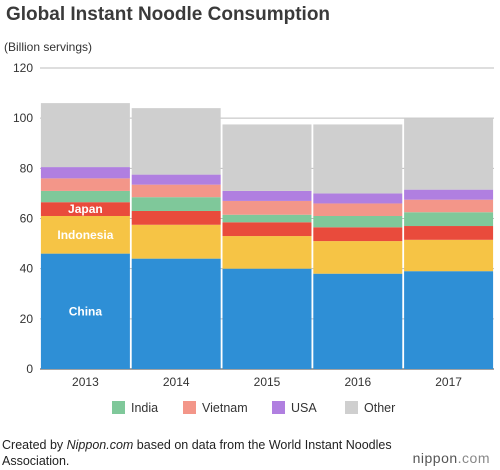 This screenshot has height=470, width=500. Describe the element at coordinates (358, 209) in the screenshot. I see `bar-vietnam-2016` at that location.